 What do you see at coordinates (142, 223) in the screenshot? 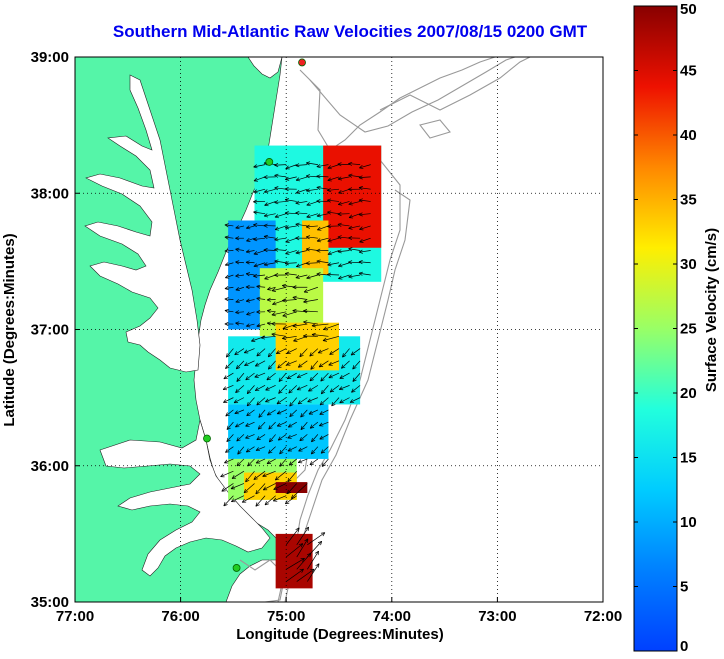
I see `chesapeake-bay` at bounding box center [142, 223].